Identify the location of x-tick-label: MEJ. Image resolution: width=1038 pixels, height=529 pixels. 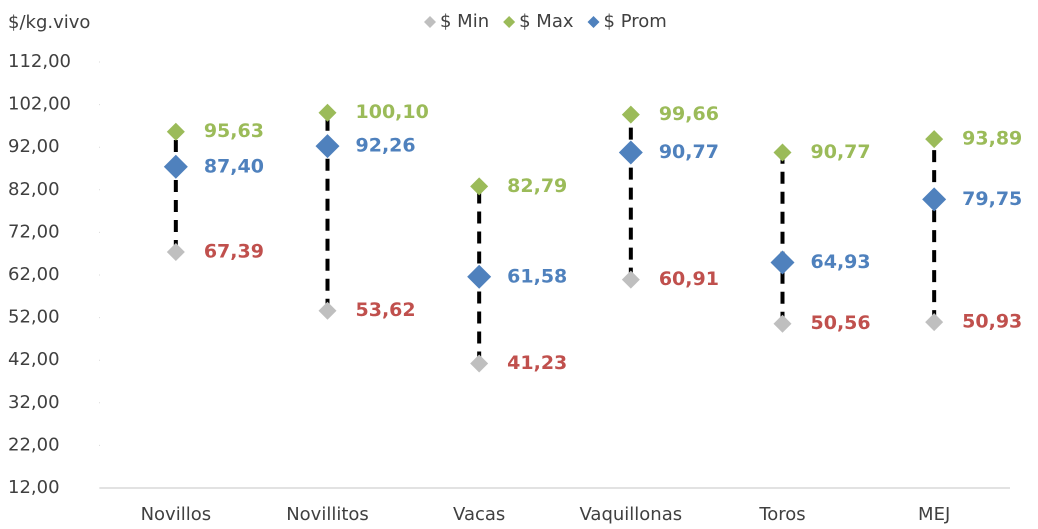
(934, 514).